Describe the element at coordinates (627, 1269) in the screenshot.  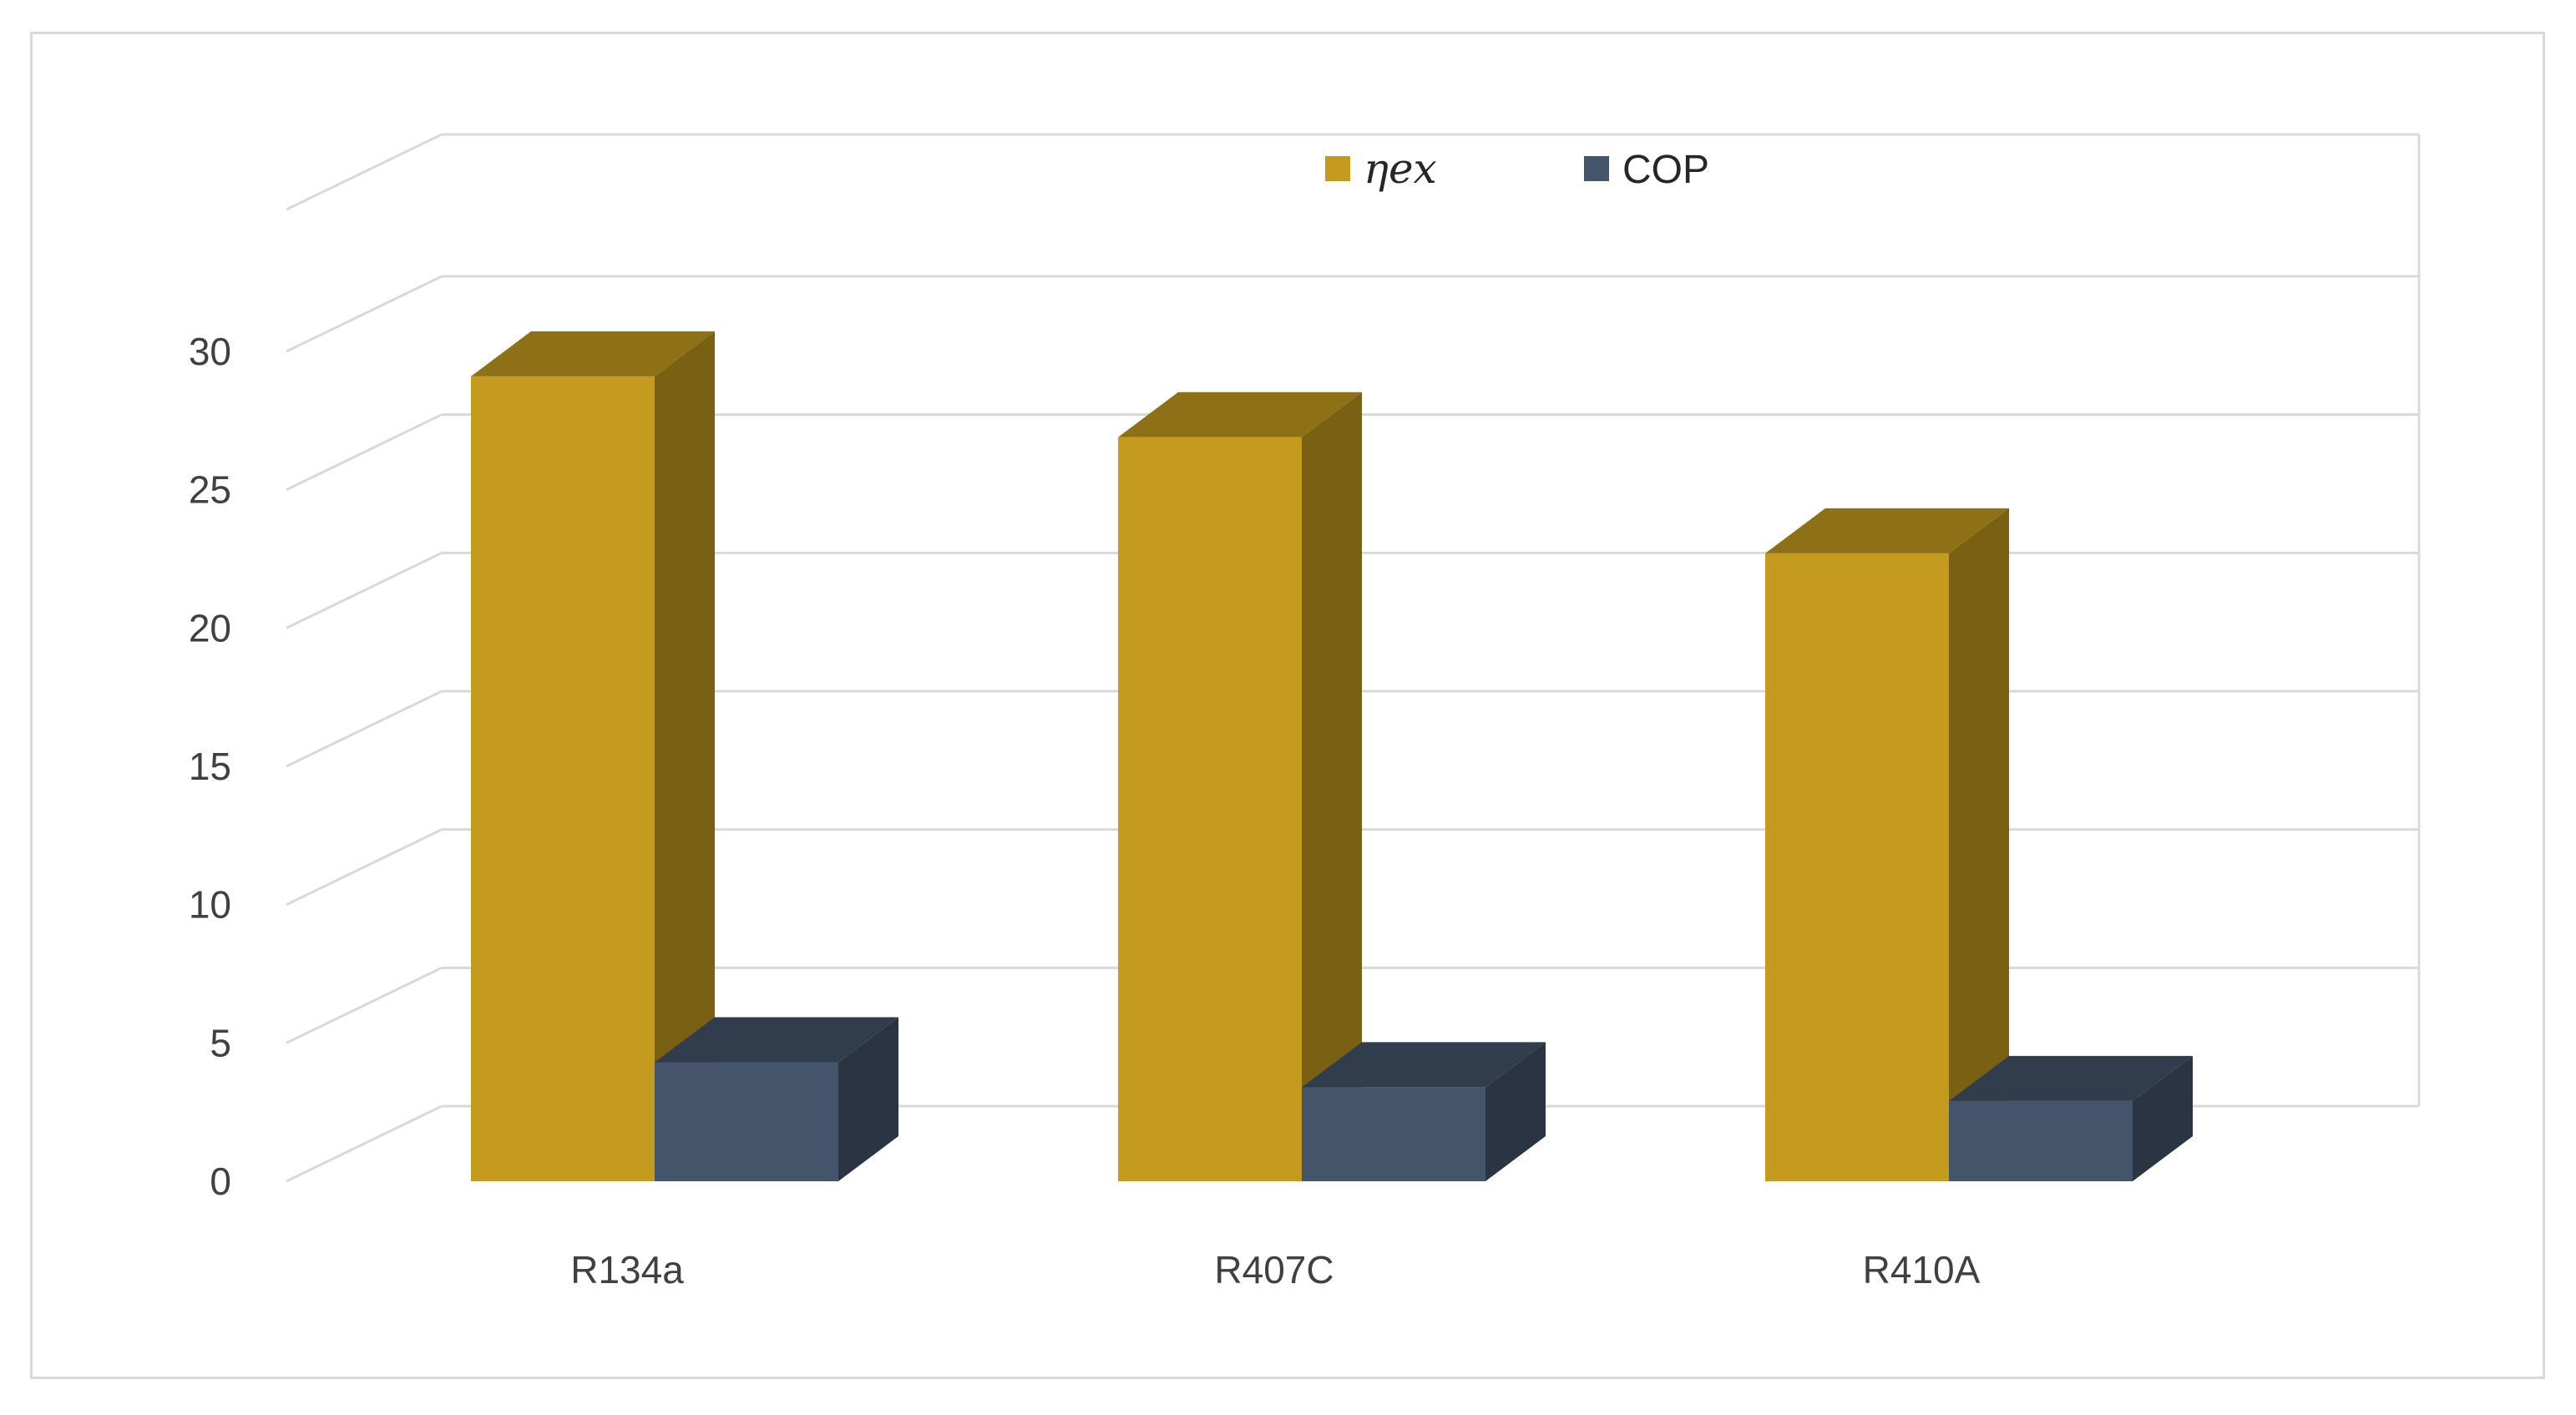
I see `x-category-label: R134a` at that location.